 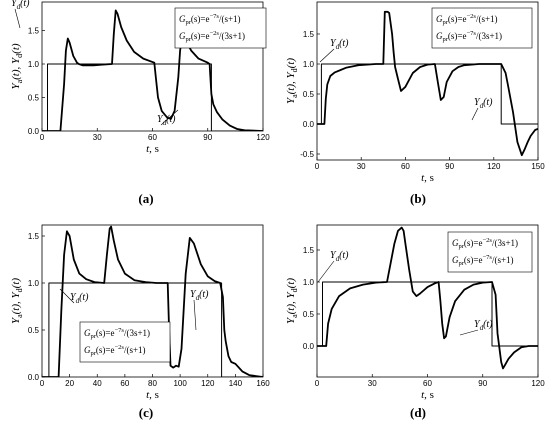 What do you see at coordinates (97, 383) in the screenshot?
I see `x-tick-label: 40` at bounding box center [97, 383].